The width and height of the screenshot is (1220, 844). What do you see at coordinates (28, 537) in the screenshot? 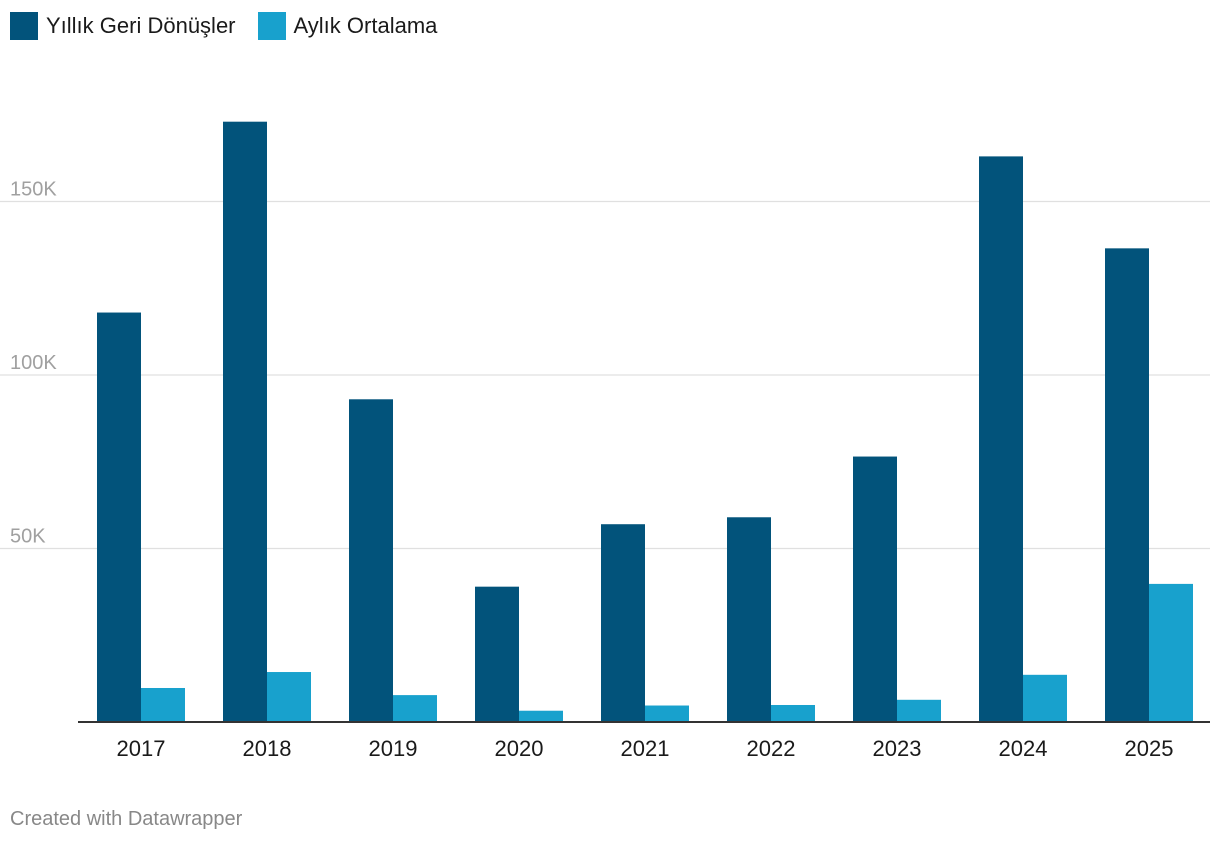
I see `y-tick-label: 50K` at bounding box center [28, 537].